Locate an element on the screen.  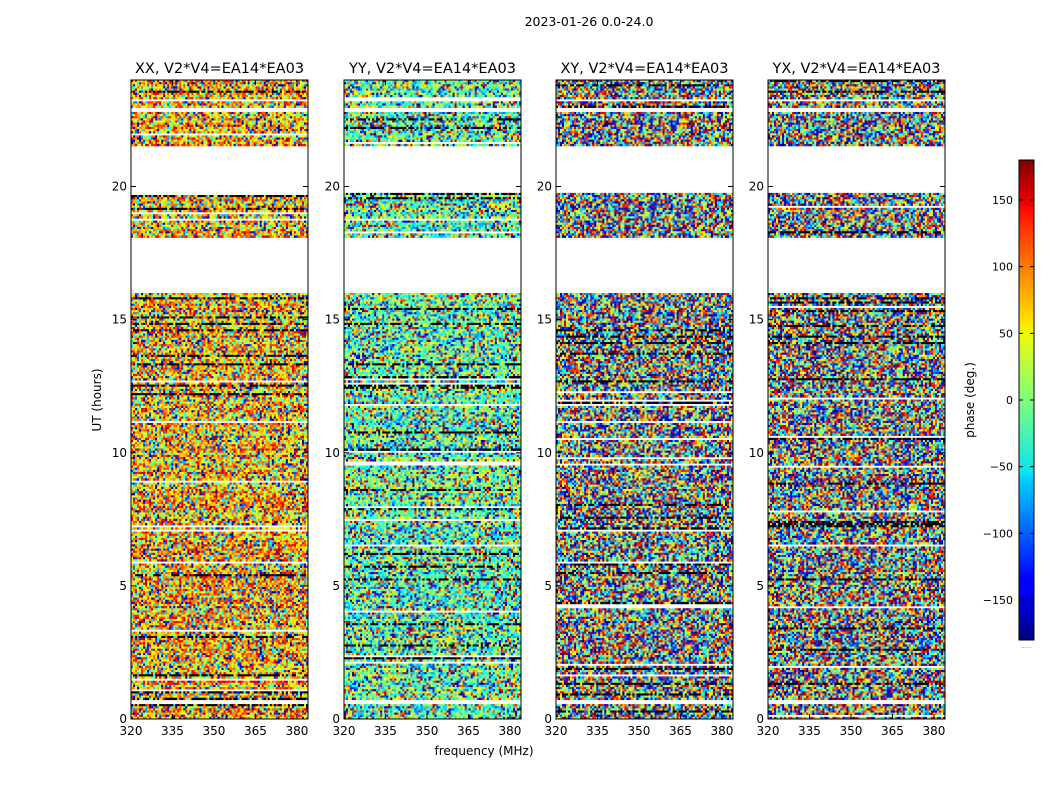
colorbar-tick-label: 0 is located at coordinates (1009, 400).